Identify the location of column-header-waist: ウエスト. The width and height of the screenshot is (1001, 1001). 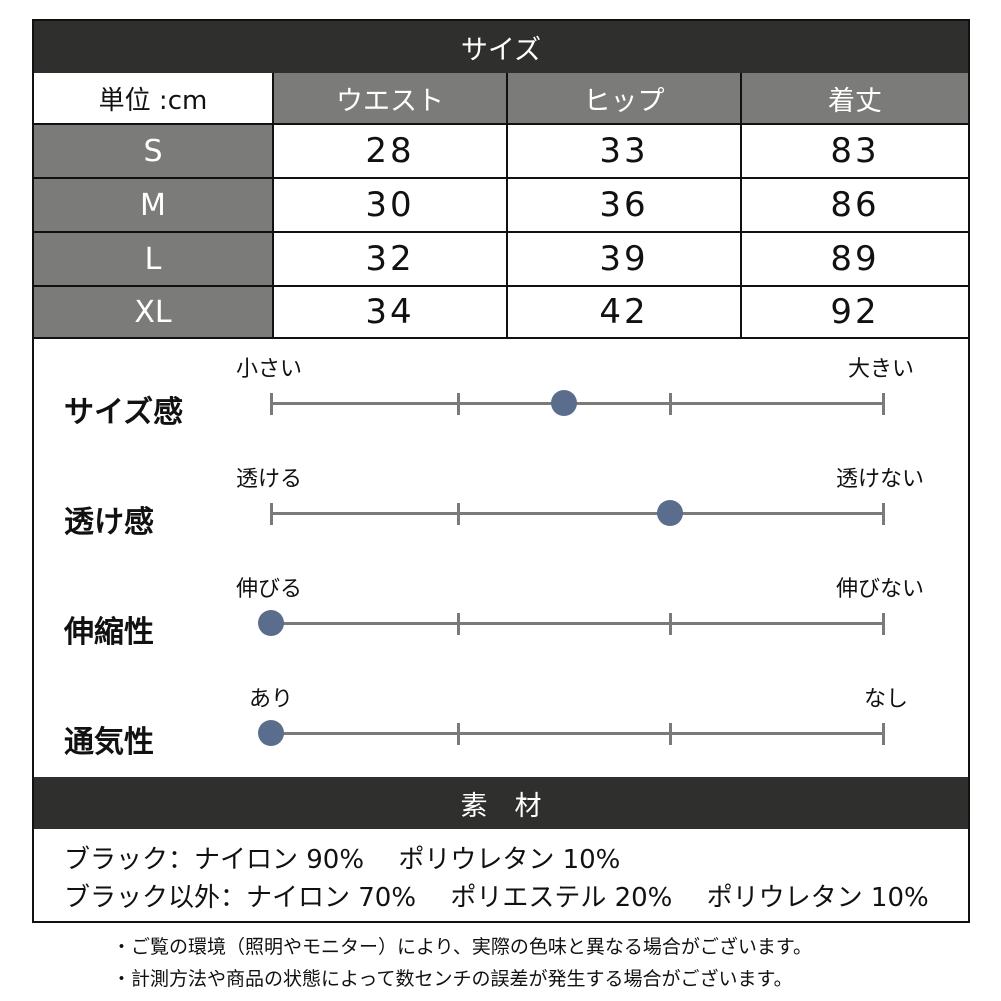
(391, 99).